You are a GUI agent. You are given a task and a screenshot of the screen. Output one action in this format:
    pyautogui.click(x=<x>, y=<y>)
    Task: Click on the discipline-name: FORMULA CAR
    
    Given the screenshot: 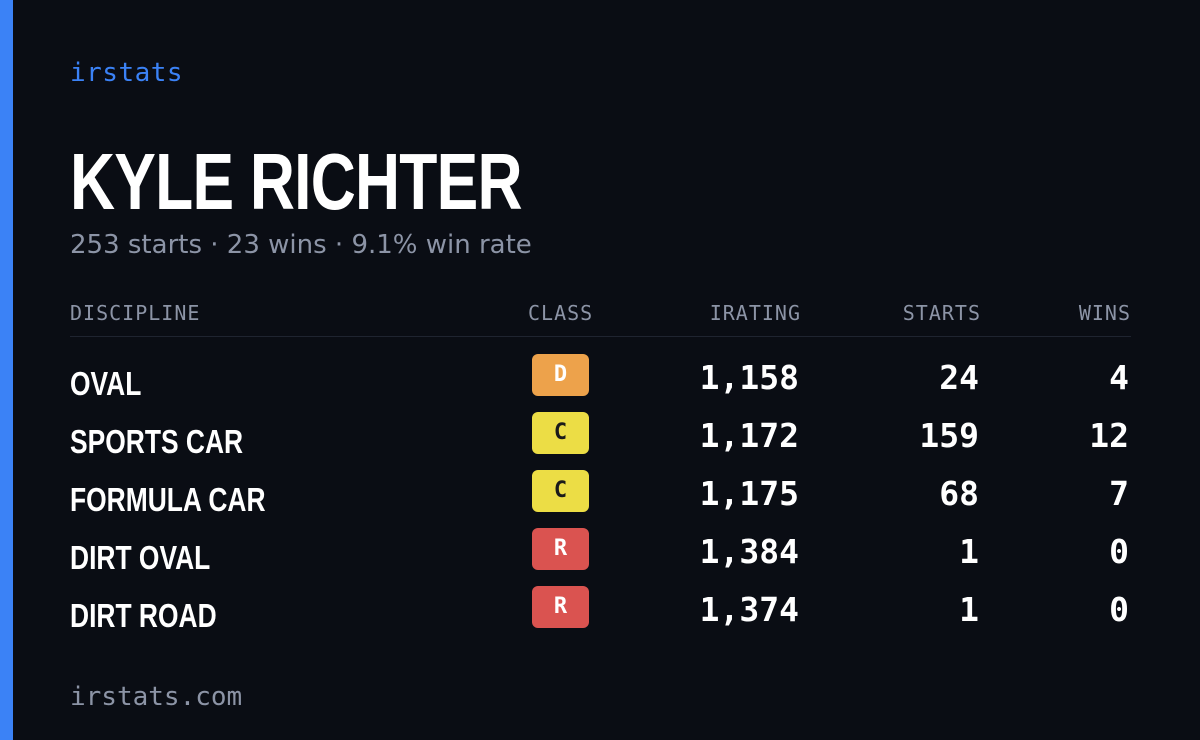 What is the action you would take?
    pyautogui.click(x=168, y=499)
    